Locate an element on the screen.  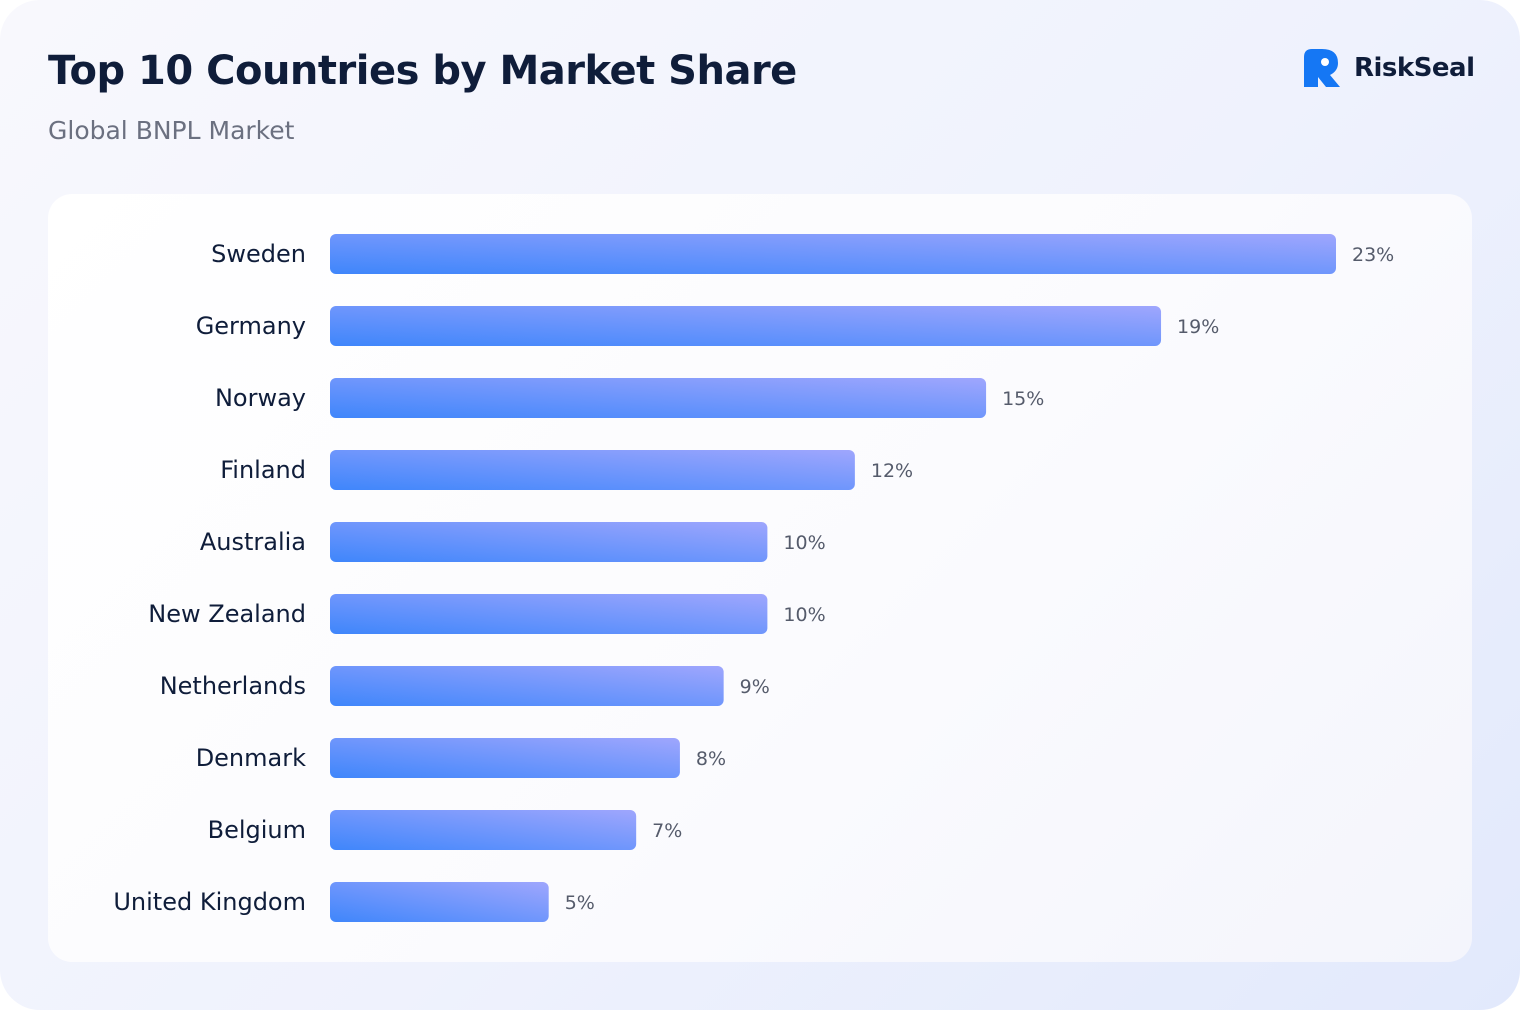
category-label-denmark: Denmark is located at coordinates (251, 758).